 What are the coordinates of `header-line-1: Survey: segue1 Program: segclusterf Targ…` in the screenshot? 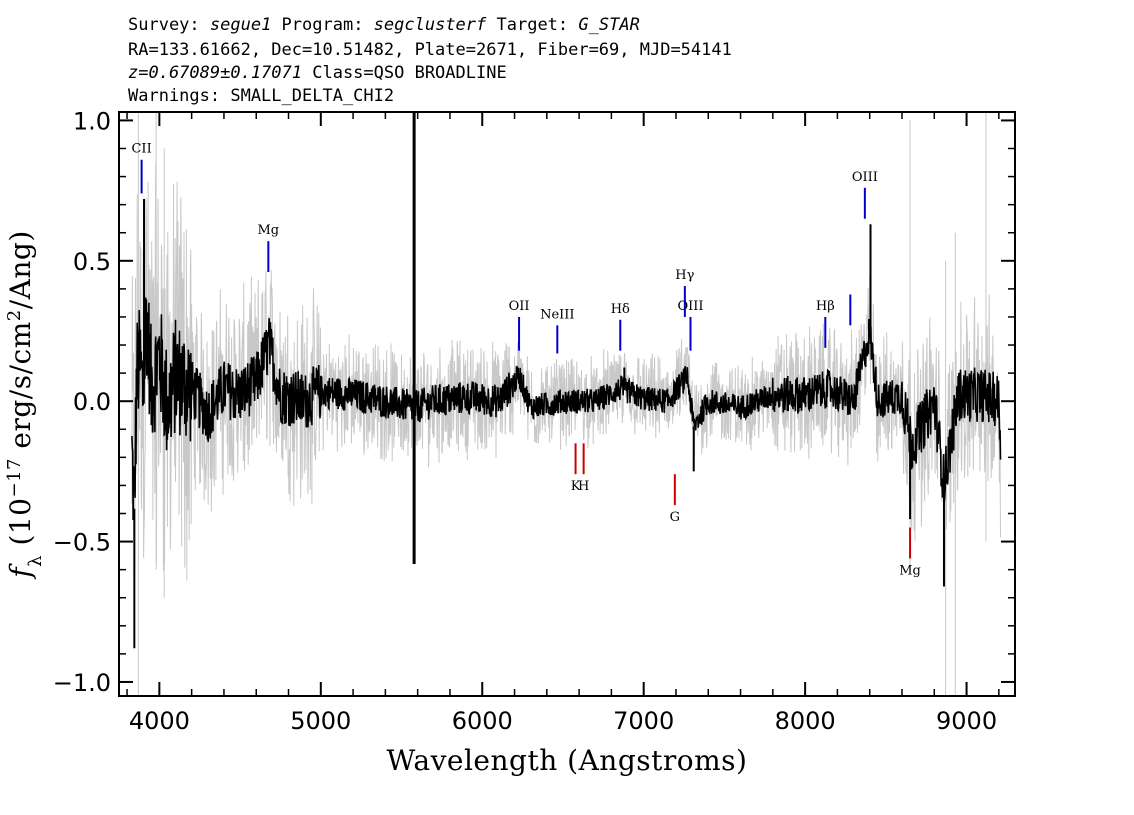 It's located at (384, 25).